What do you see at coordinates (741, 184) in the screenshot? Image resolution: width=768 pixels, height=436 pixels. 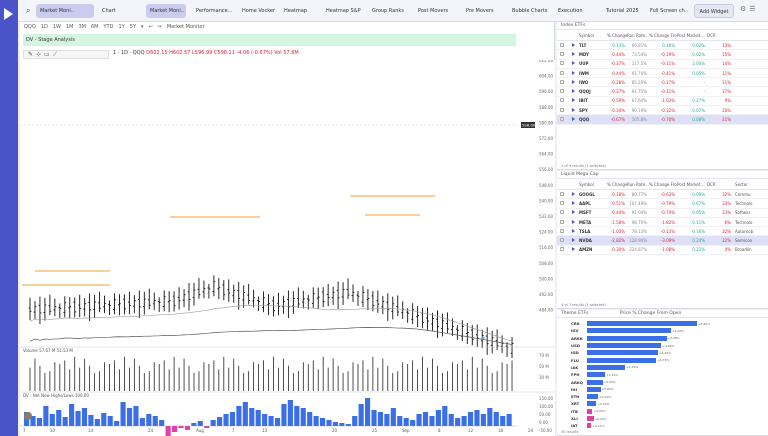 I see `header-6: Sector` at bounding box center [741, 184].